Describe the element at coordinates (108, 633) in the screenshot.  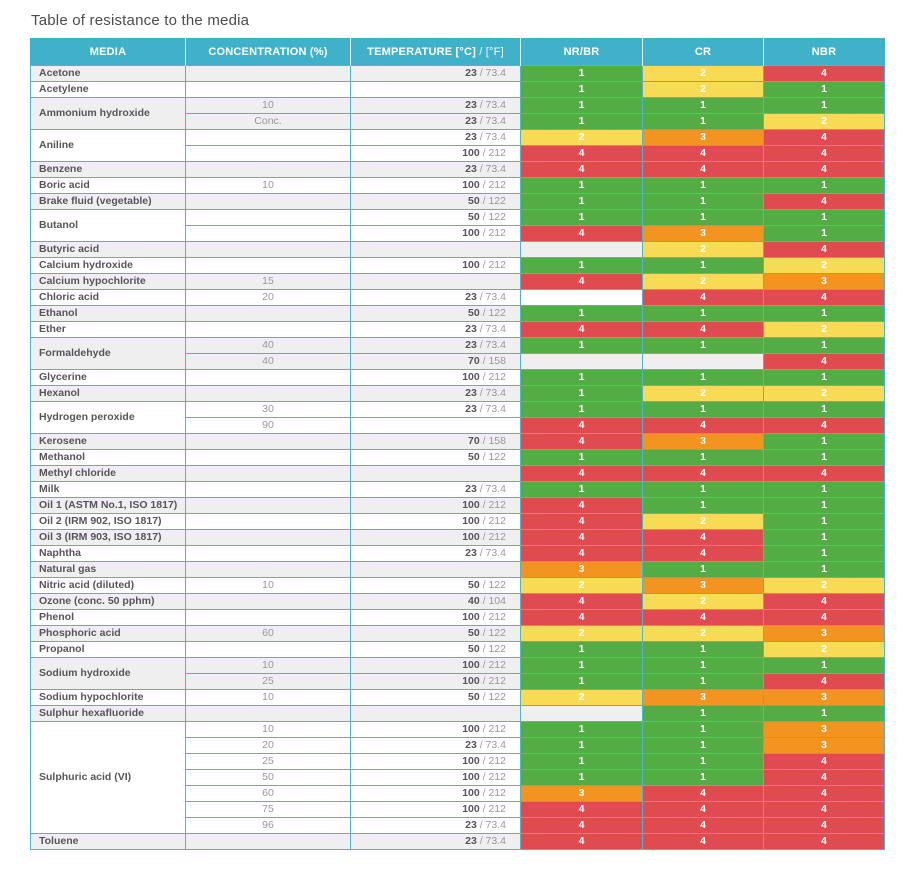
I see `media-cell: Phosphoric acid` at that location.